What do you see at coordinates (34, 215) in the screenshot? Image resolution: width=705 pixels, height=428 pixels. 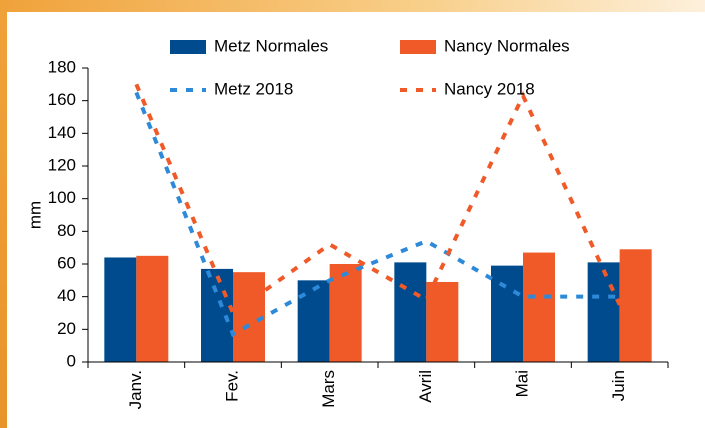 I see `y-axis-label: mm` at bounding box center [34, 215].